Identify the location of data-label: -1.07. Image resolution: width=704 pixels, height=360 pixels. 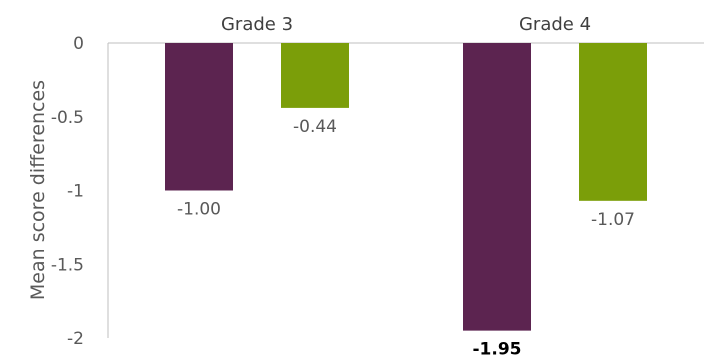
(613, 220).